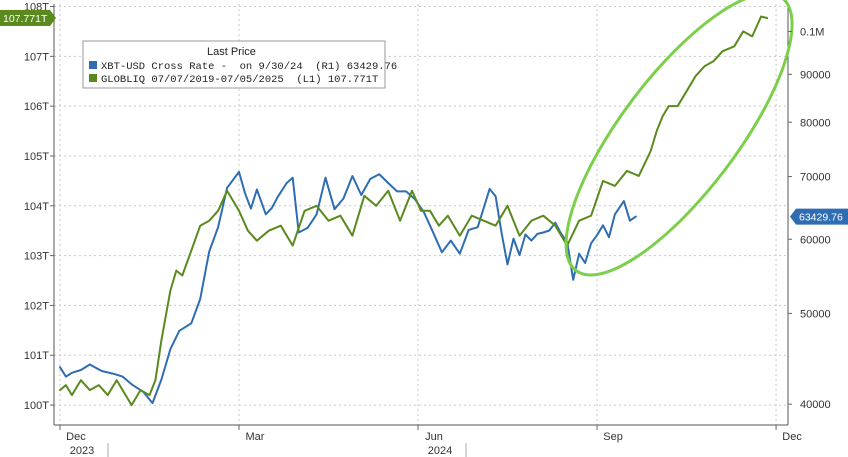 The width and height of the screenshot is (848, 457). I want to click on badge-pointer-globliq, so click(53, 17).